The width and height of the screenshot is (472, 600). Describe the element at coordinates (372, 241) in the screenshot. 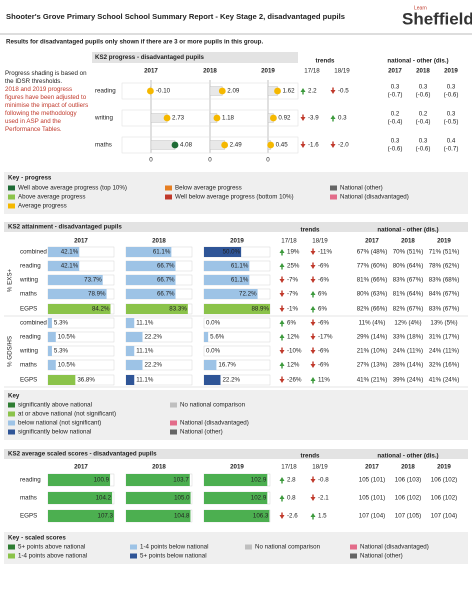

I see `national-year: 2017` at that location.